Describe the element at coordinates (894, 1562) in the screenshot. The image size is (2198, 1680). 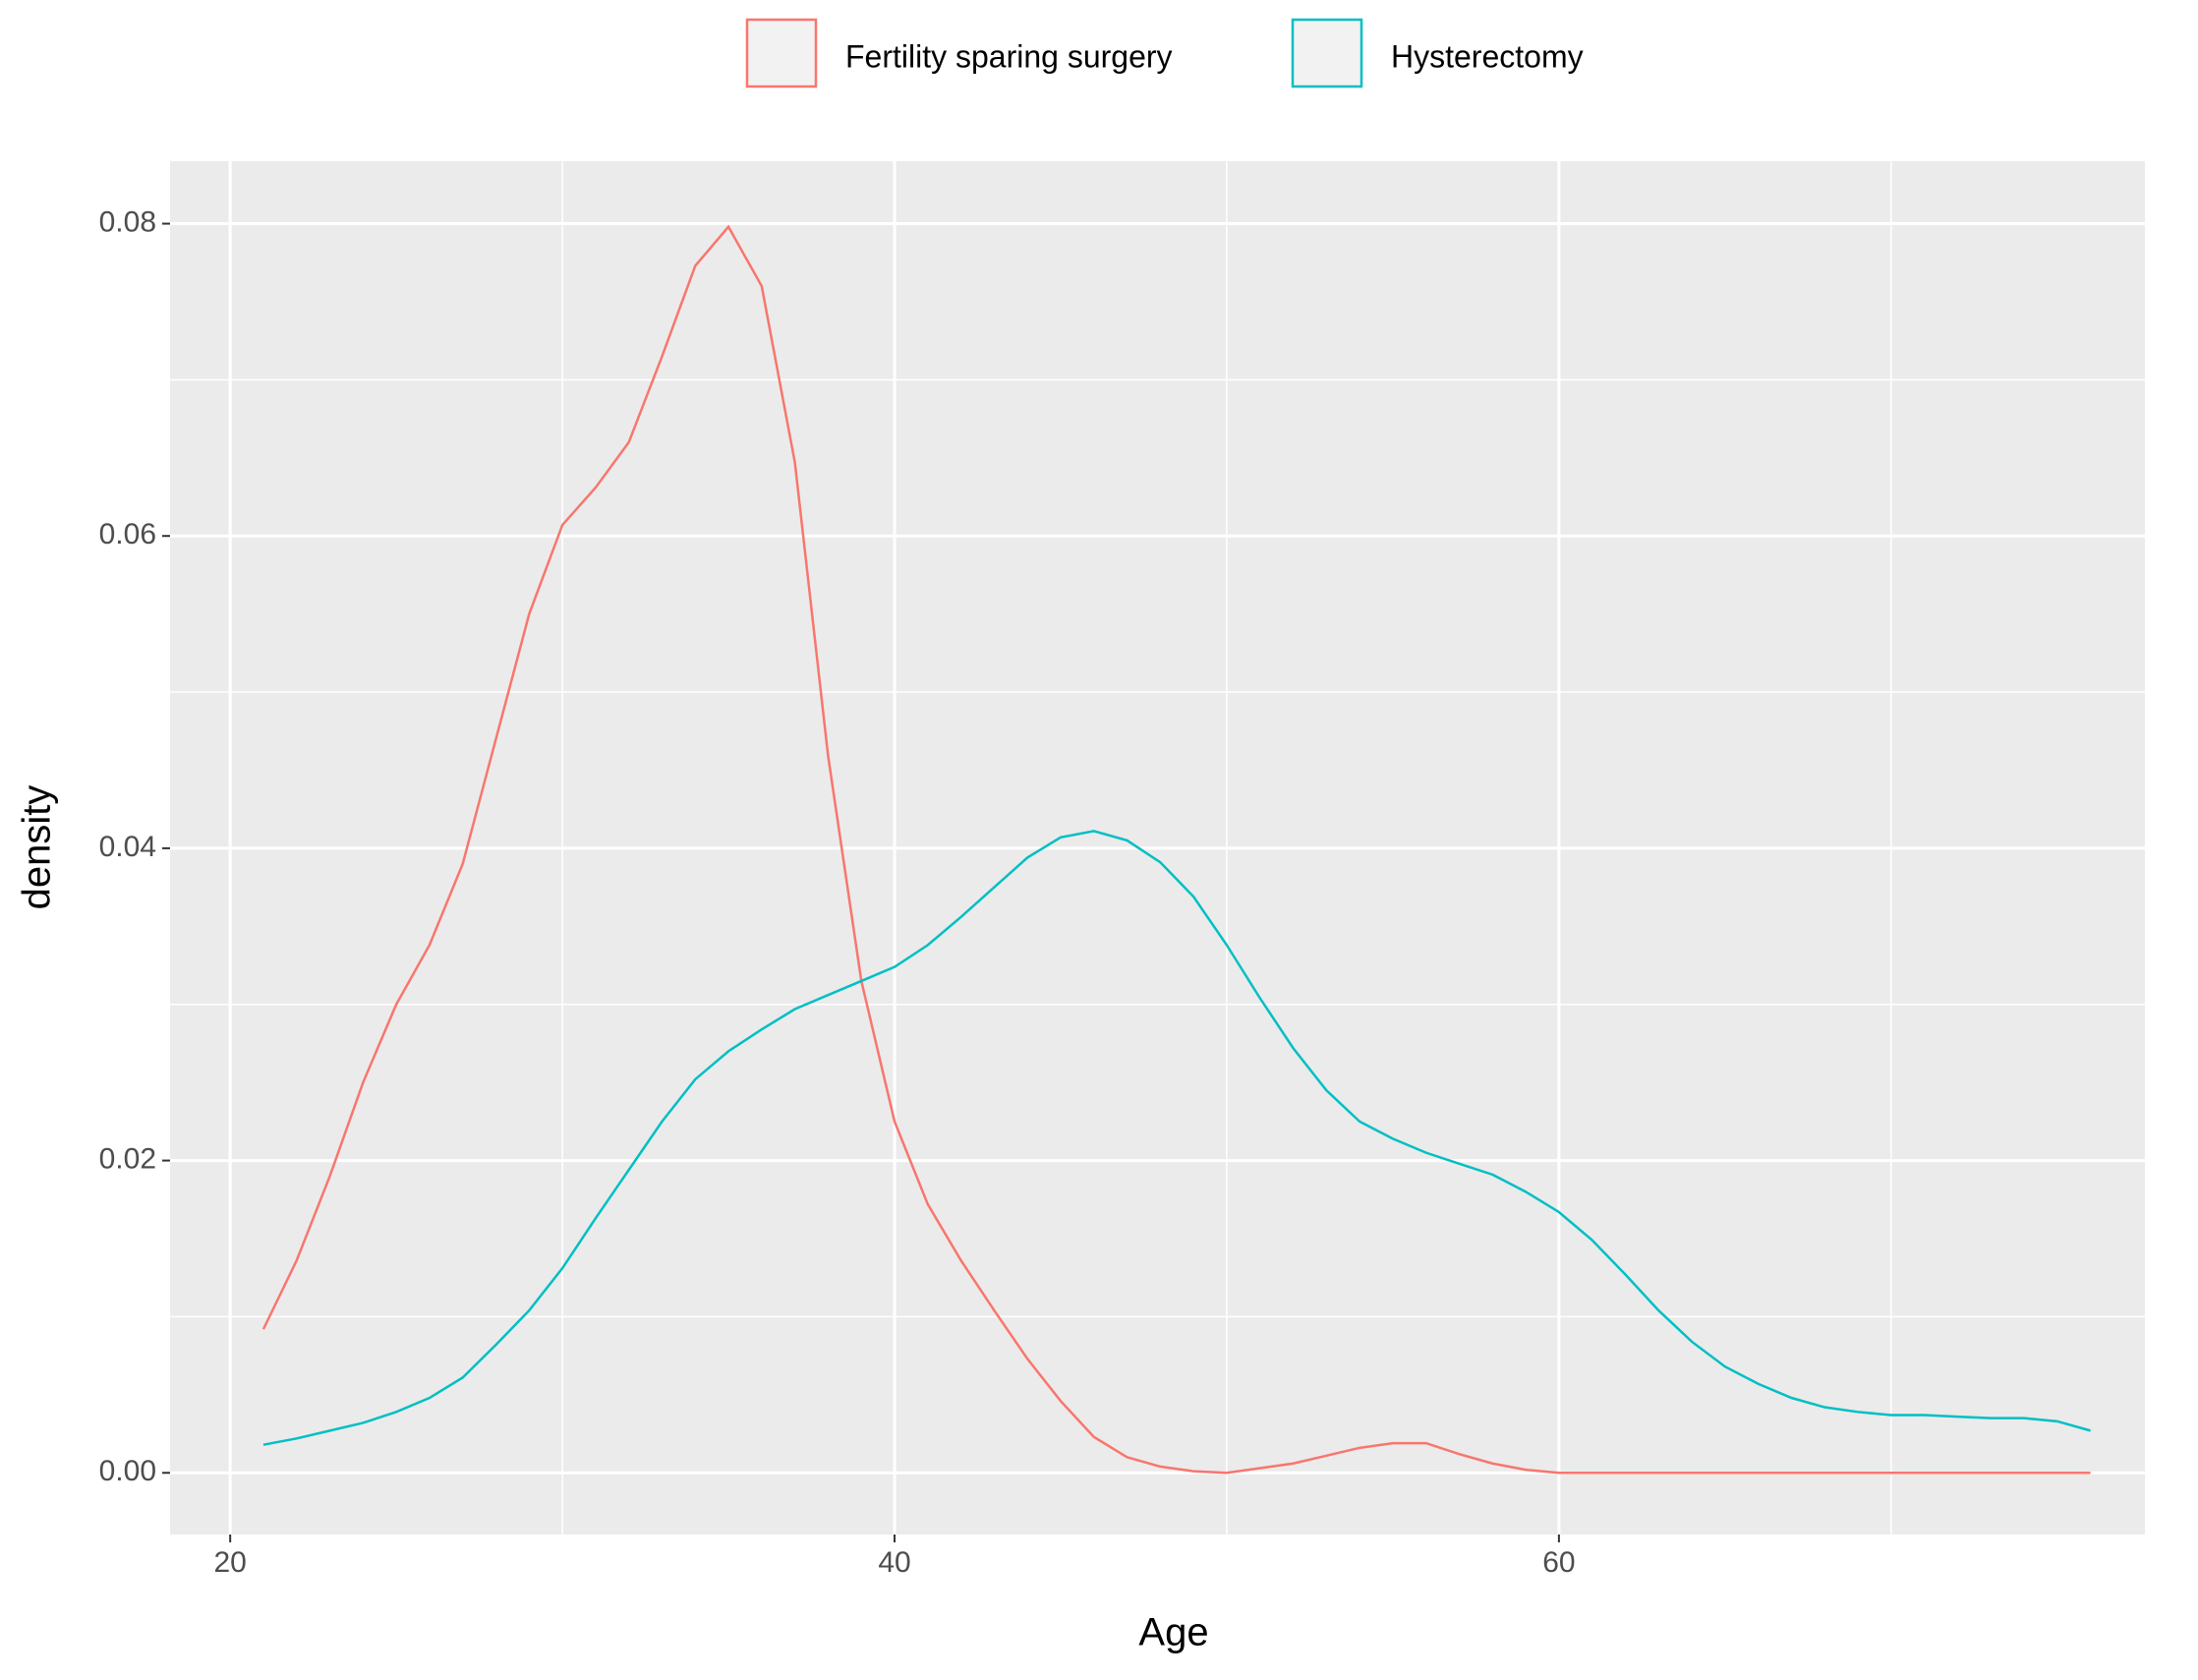
I see `x-tick-label: 40` at that location.